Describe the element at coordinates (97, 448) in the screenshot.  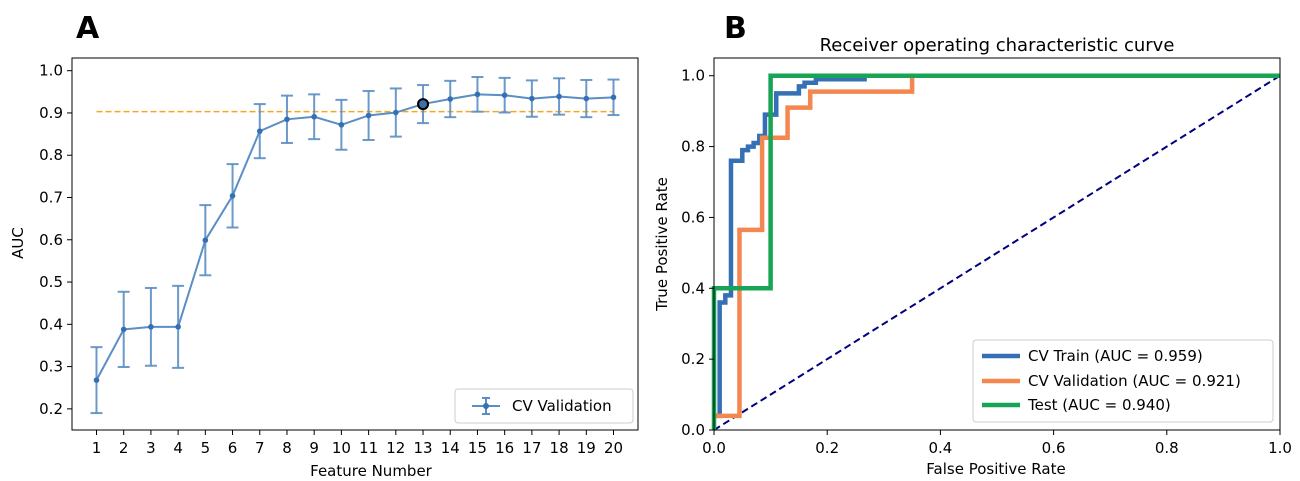
I see `panel-a-x-tick-label: 1` at that location.